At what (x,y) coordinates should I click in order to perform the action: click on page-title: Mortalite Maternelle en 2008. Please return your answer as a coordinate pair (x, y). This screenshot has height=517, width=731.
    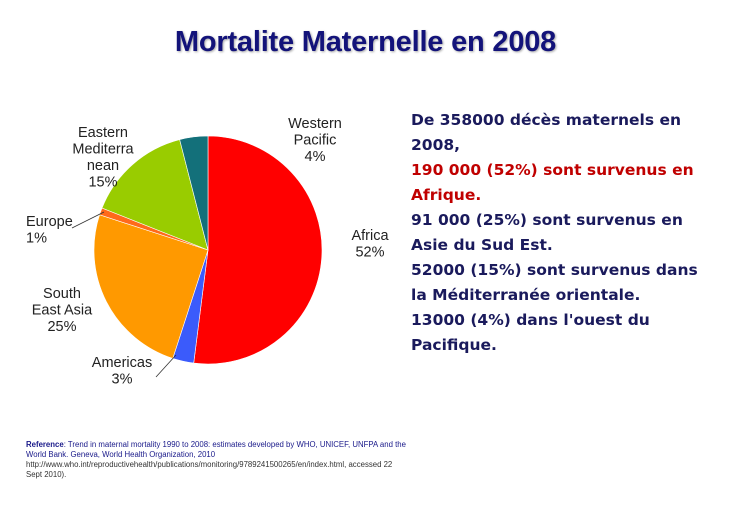
    Looking at the image, I should click on (365, 42).